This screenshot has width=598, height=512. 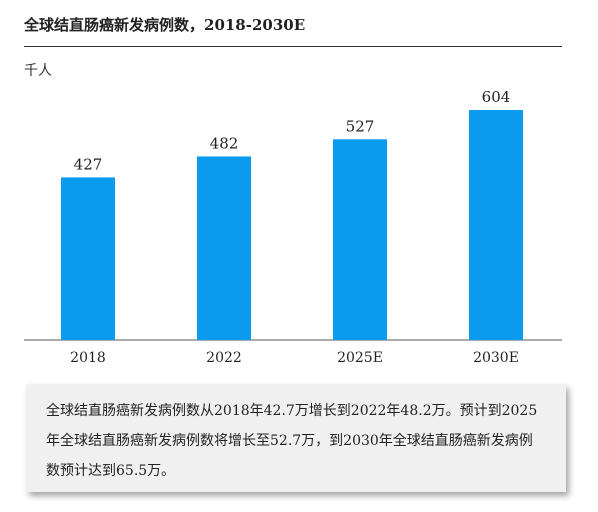 What do you see at coordinates (360, 358) in the screenshot?
I see `x-tick-label-2025E: 2025E` at bounding box center [360, 358].